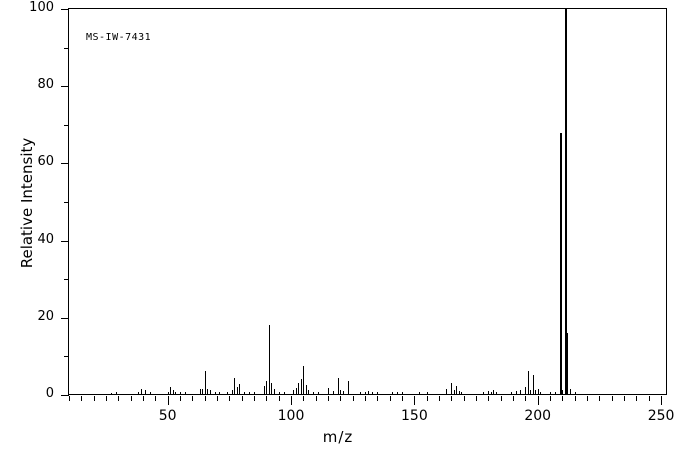 The width and height of the screenshot is (676, 455). What do you see at coordinates (661, 416) in the screenshot?
I see `x-tick-label: 250` at bounding box center [661, 416].